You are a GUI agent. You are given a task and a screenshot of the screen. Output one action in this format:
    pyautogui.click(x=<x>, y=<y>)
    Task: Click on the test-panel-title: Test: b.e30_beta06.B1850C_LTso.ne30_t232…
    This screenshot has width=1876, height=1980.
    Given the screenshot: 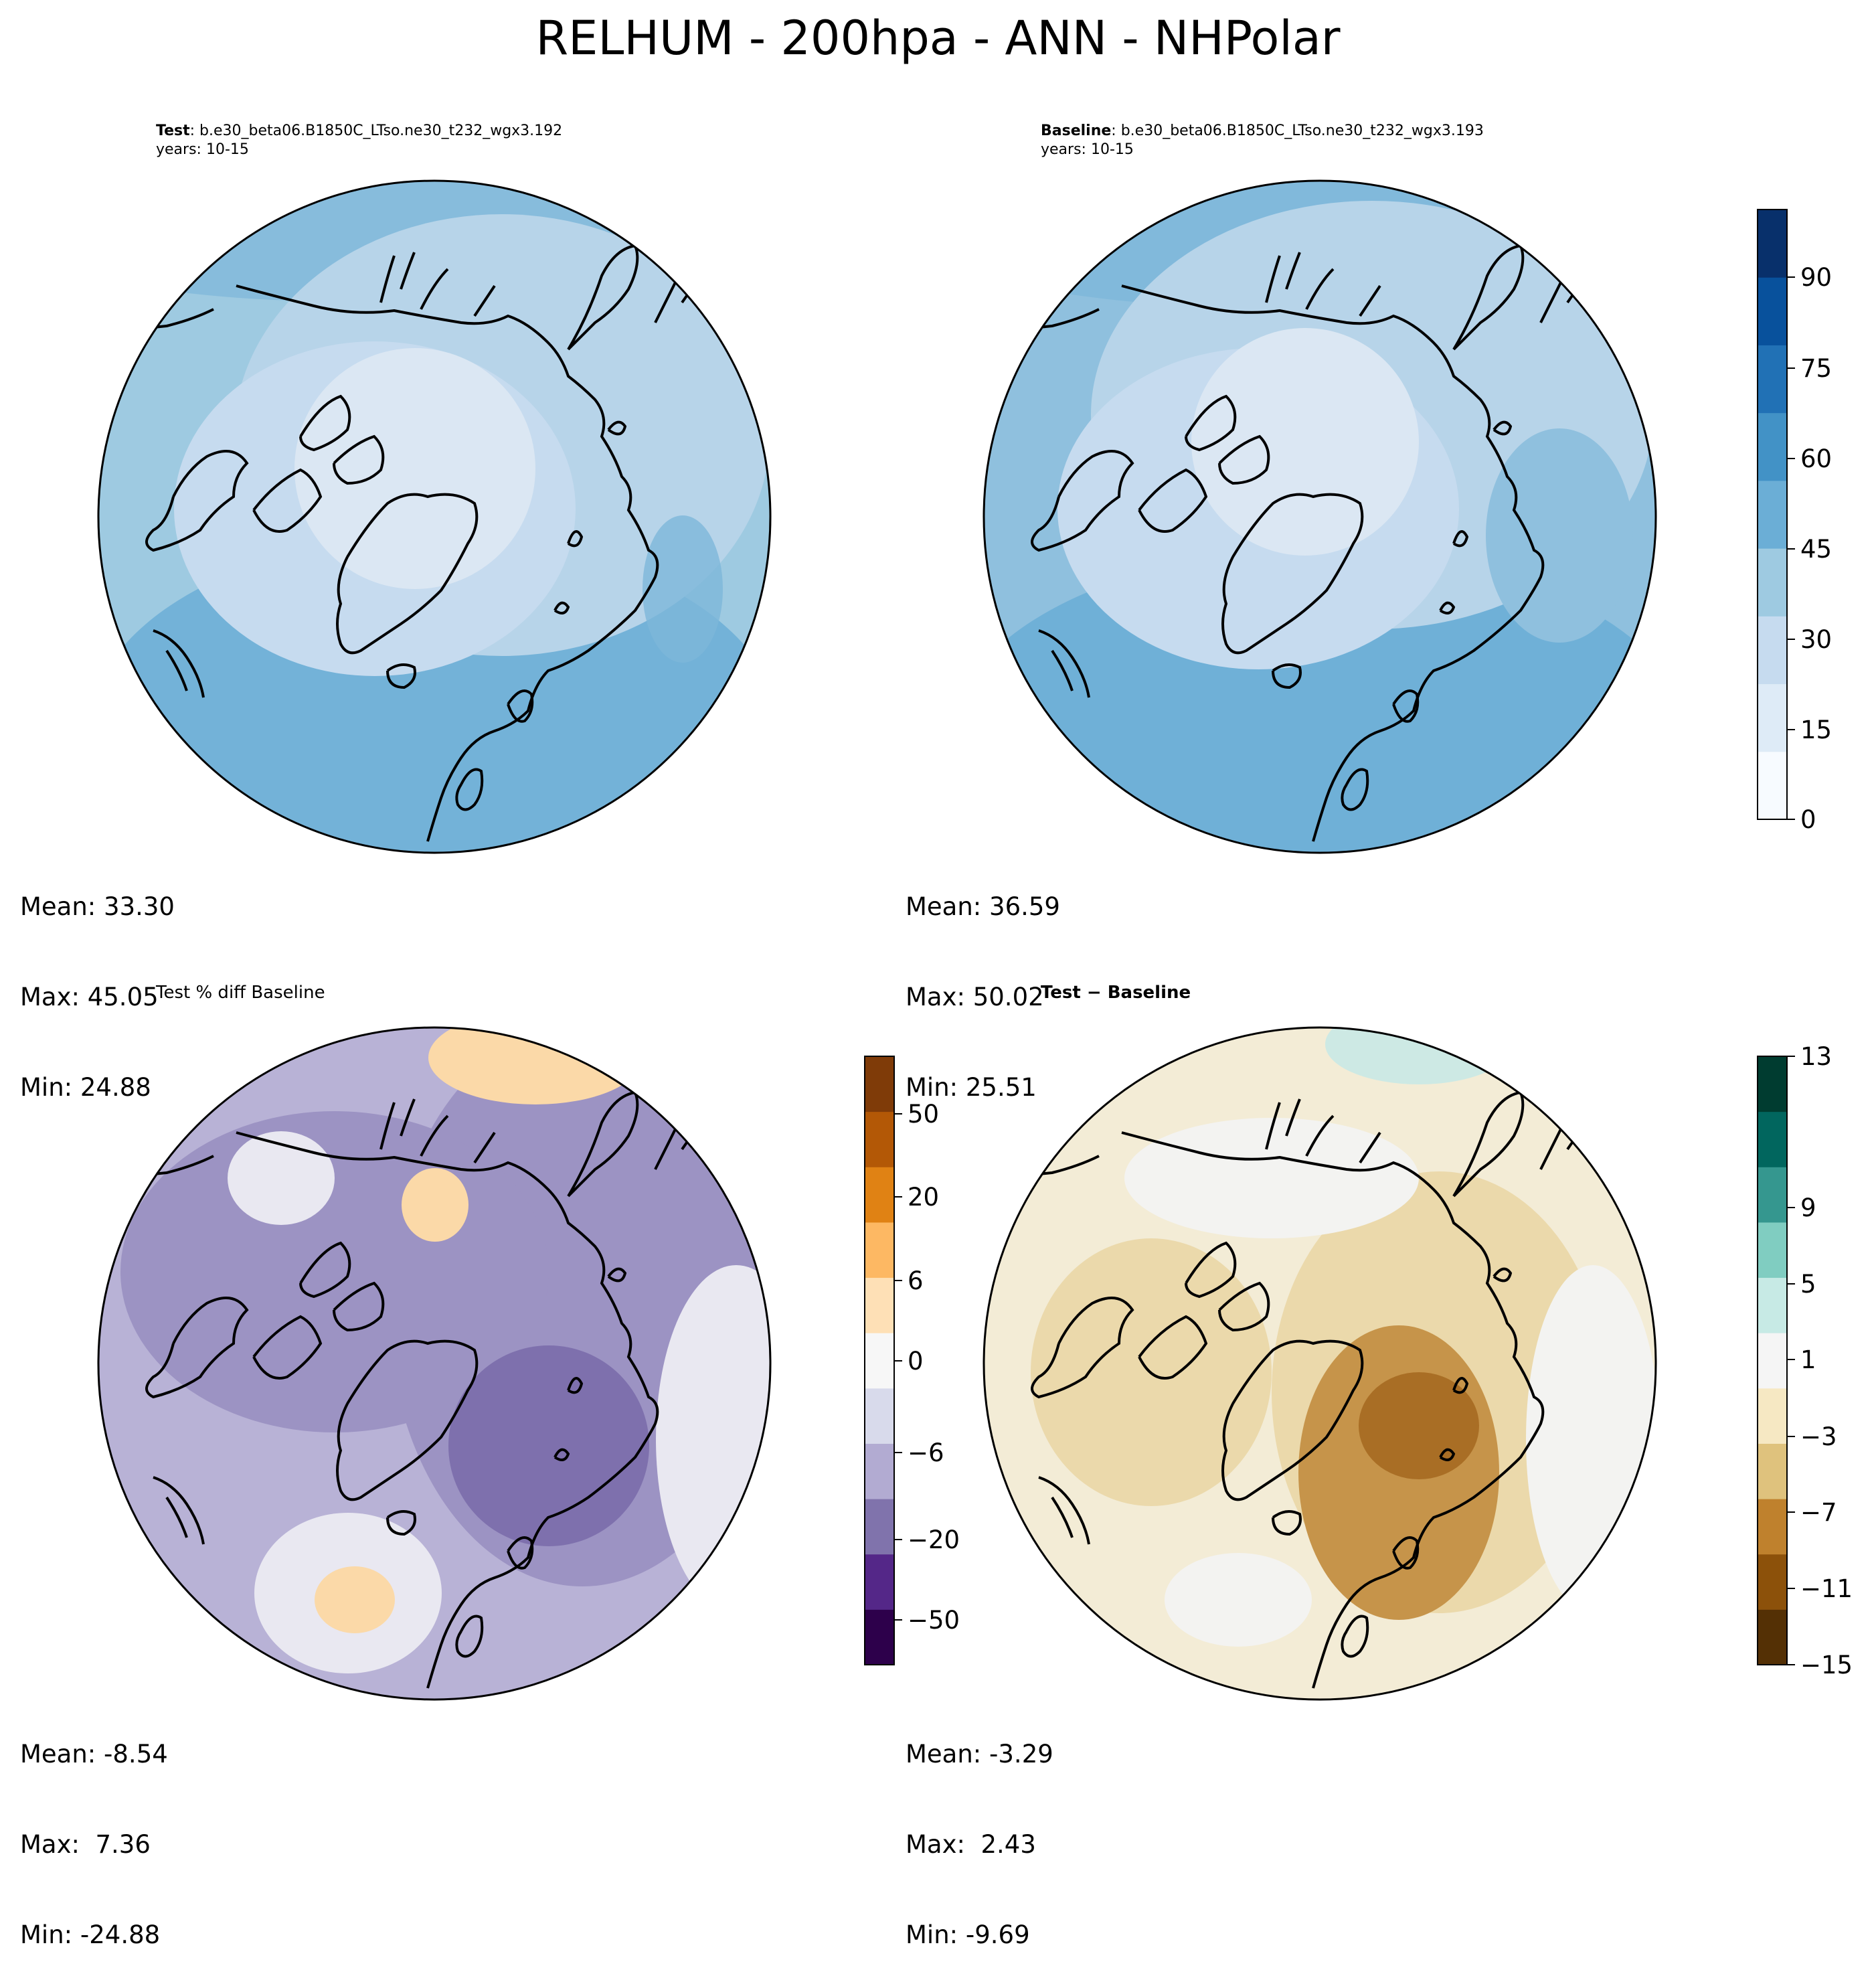 What is the action you would take?
    pyautogui.click(x=359, y=140)
    